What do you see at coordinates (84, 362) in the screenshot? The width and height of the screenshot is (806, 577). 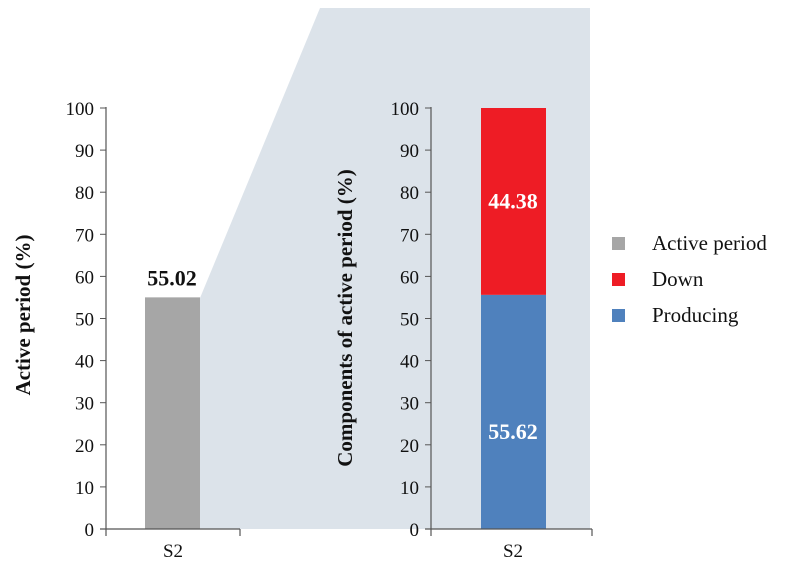 I see `left-y-tick-label: 40` at bounding box center [84, 362].